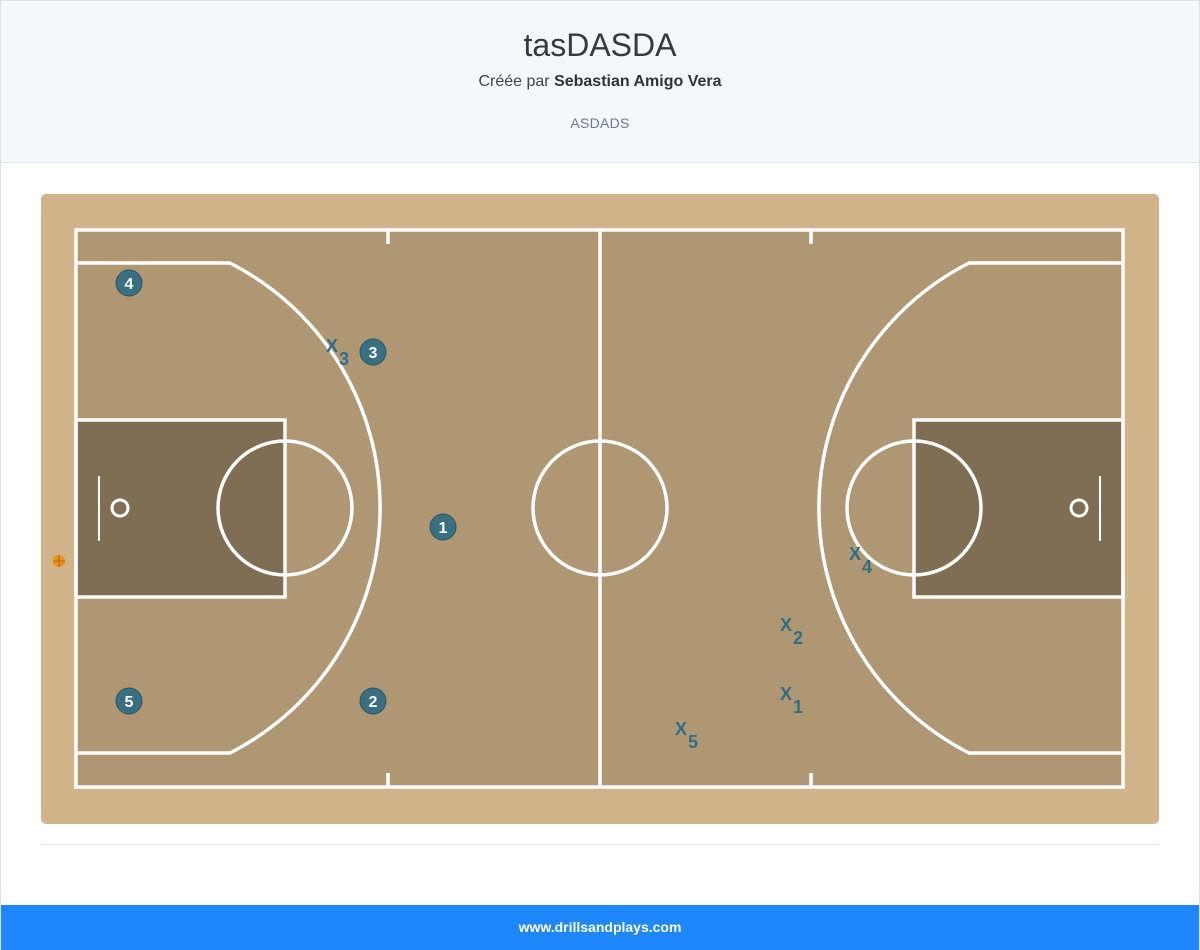 This screenshot has width=1200, height=950. Describe the element at coordinates (867, 567) in the screenshot. I see `defender-number: 4` at that location.